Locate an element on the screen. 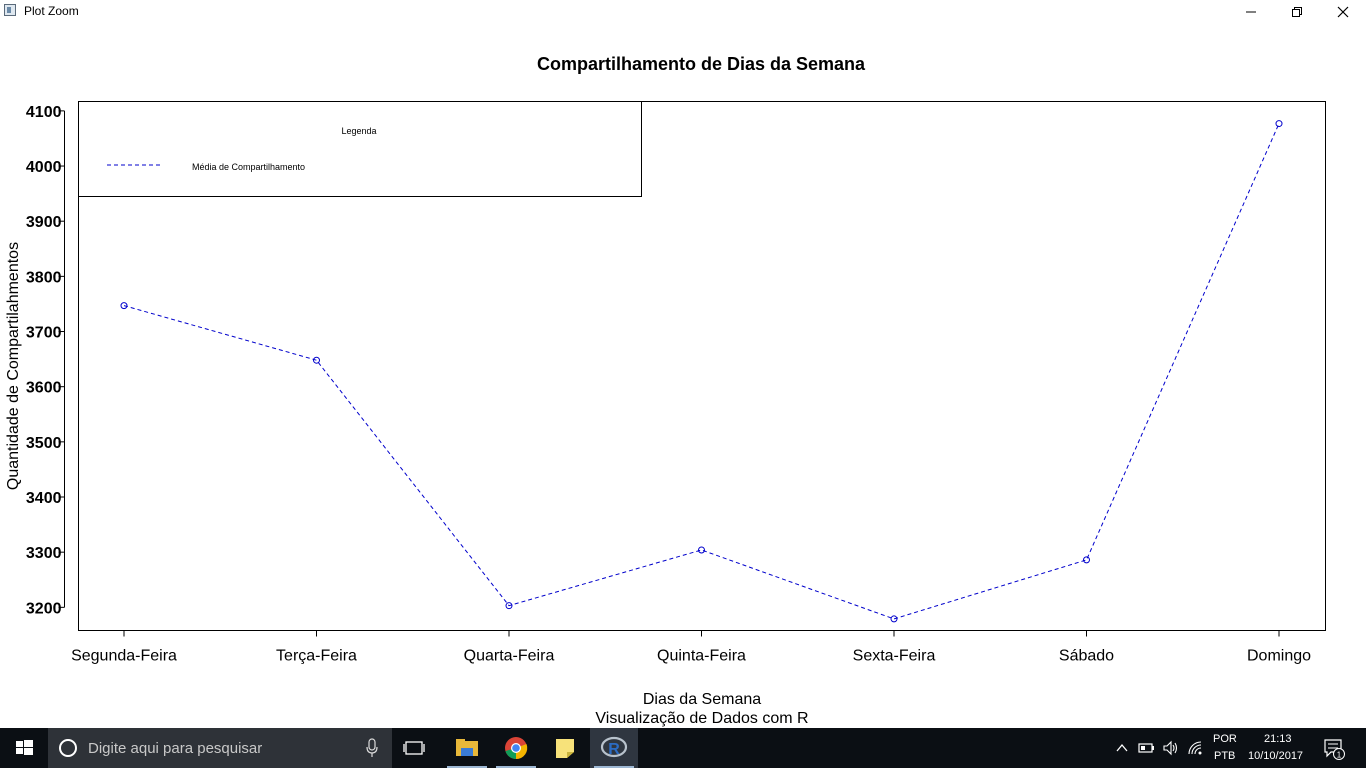 The image size is (1366, 773). y-tick-label: 3900 is located at coordinates (44, 222).